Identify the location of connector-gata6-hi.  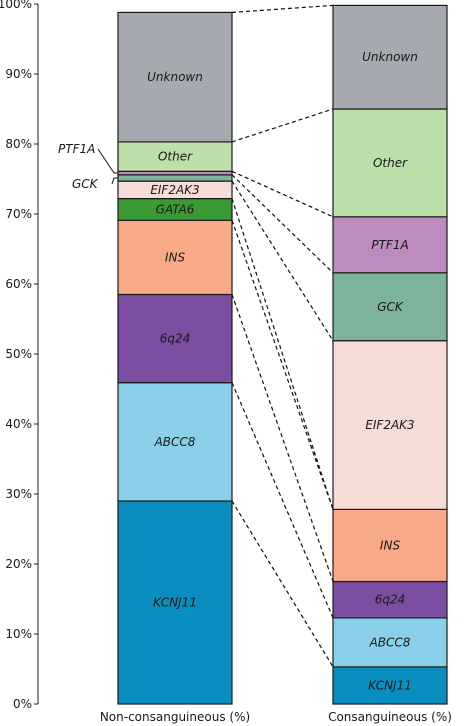
(282, 354).